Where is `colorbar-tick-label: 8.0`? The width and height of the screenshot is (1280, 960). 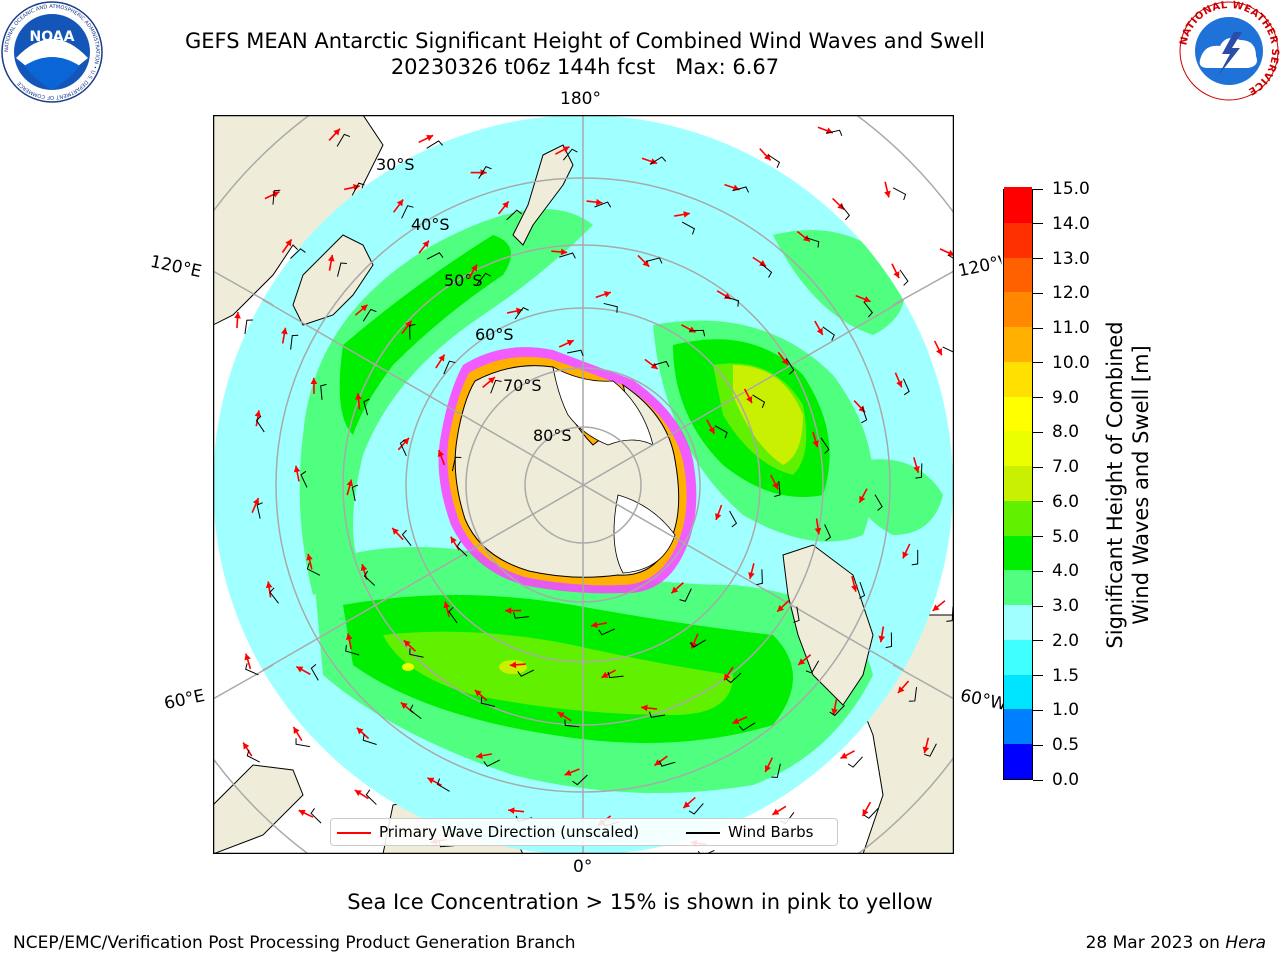
colorbar-tick-label: 8.0 is located at coordinates (1066, 432).